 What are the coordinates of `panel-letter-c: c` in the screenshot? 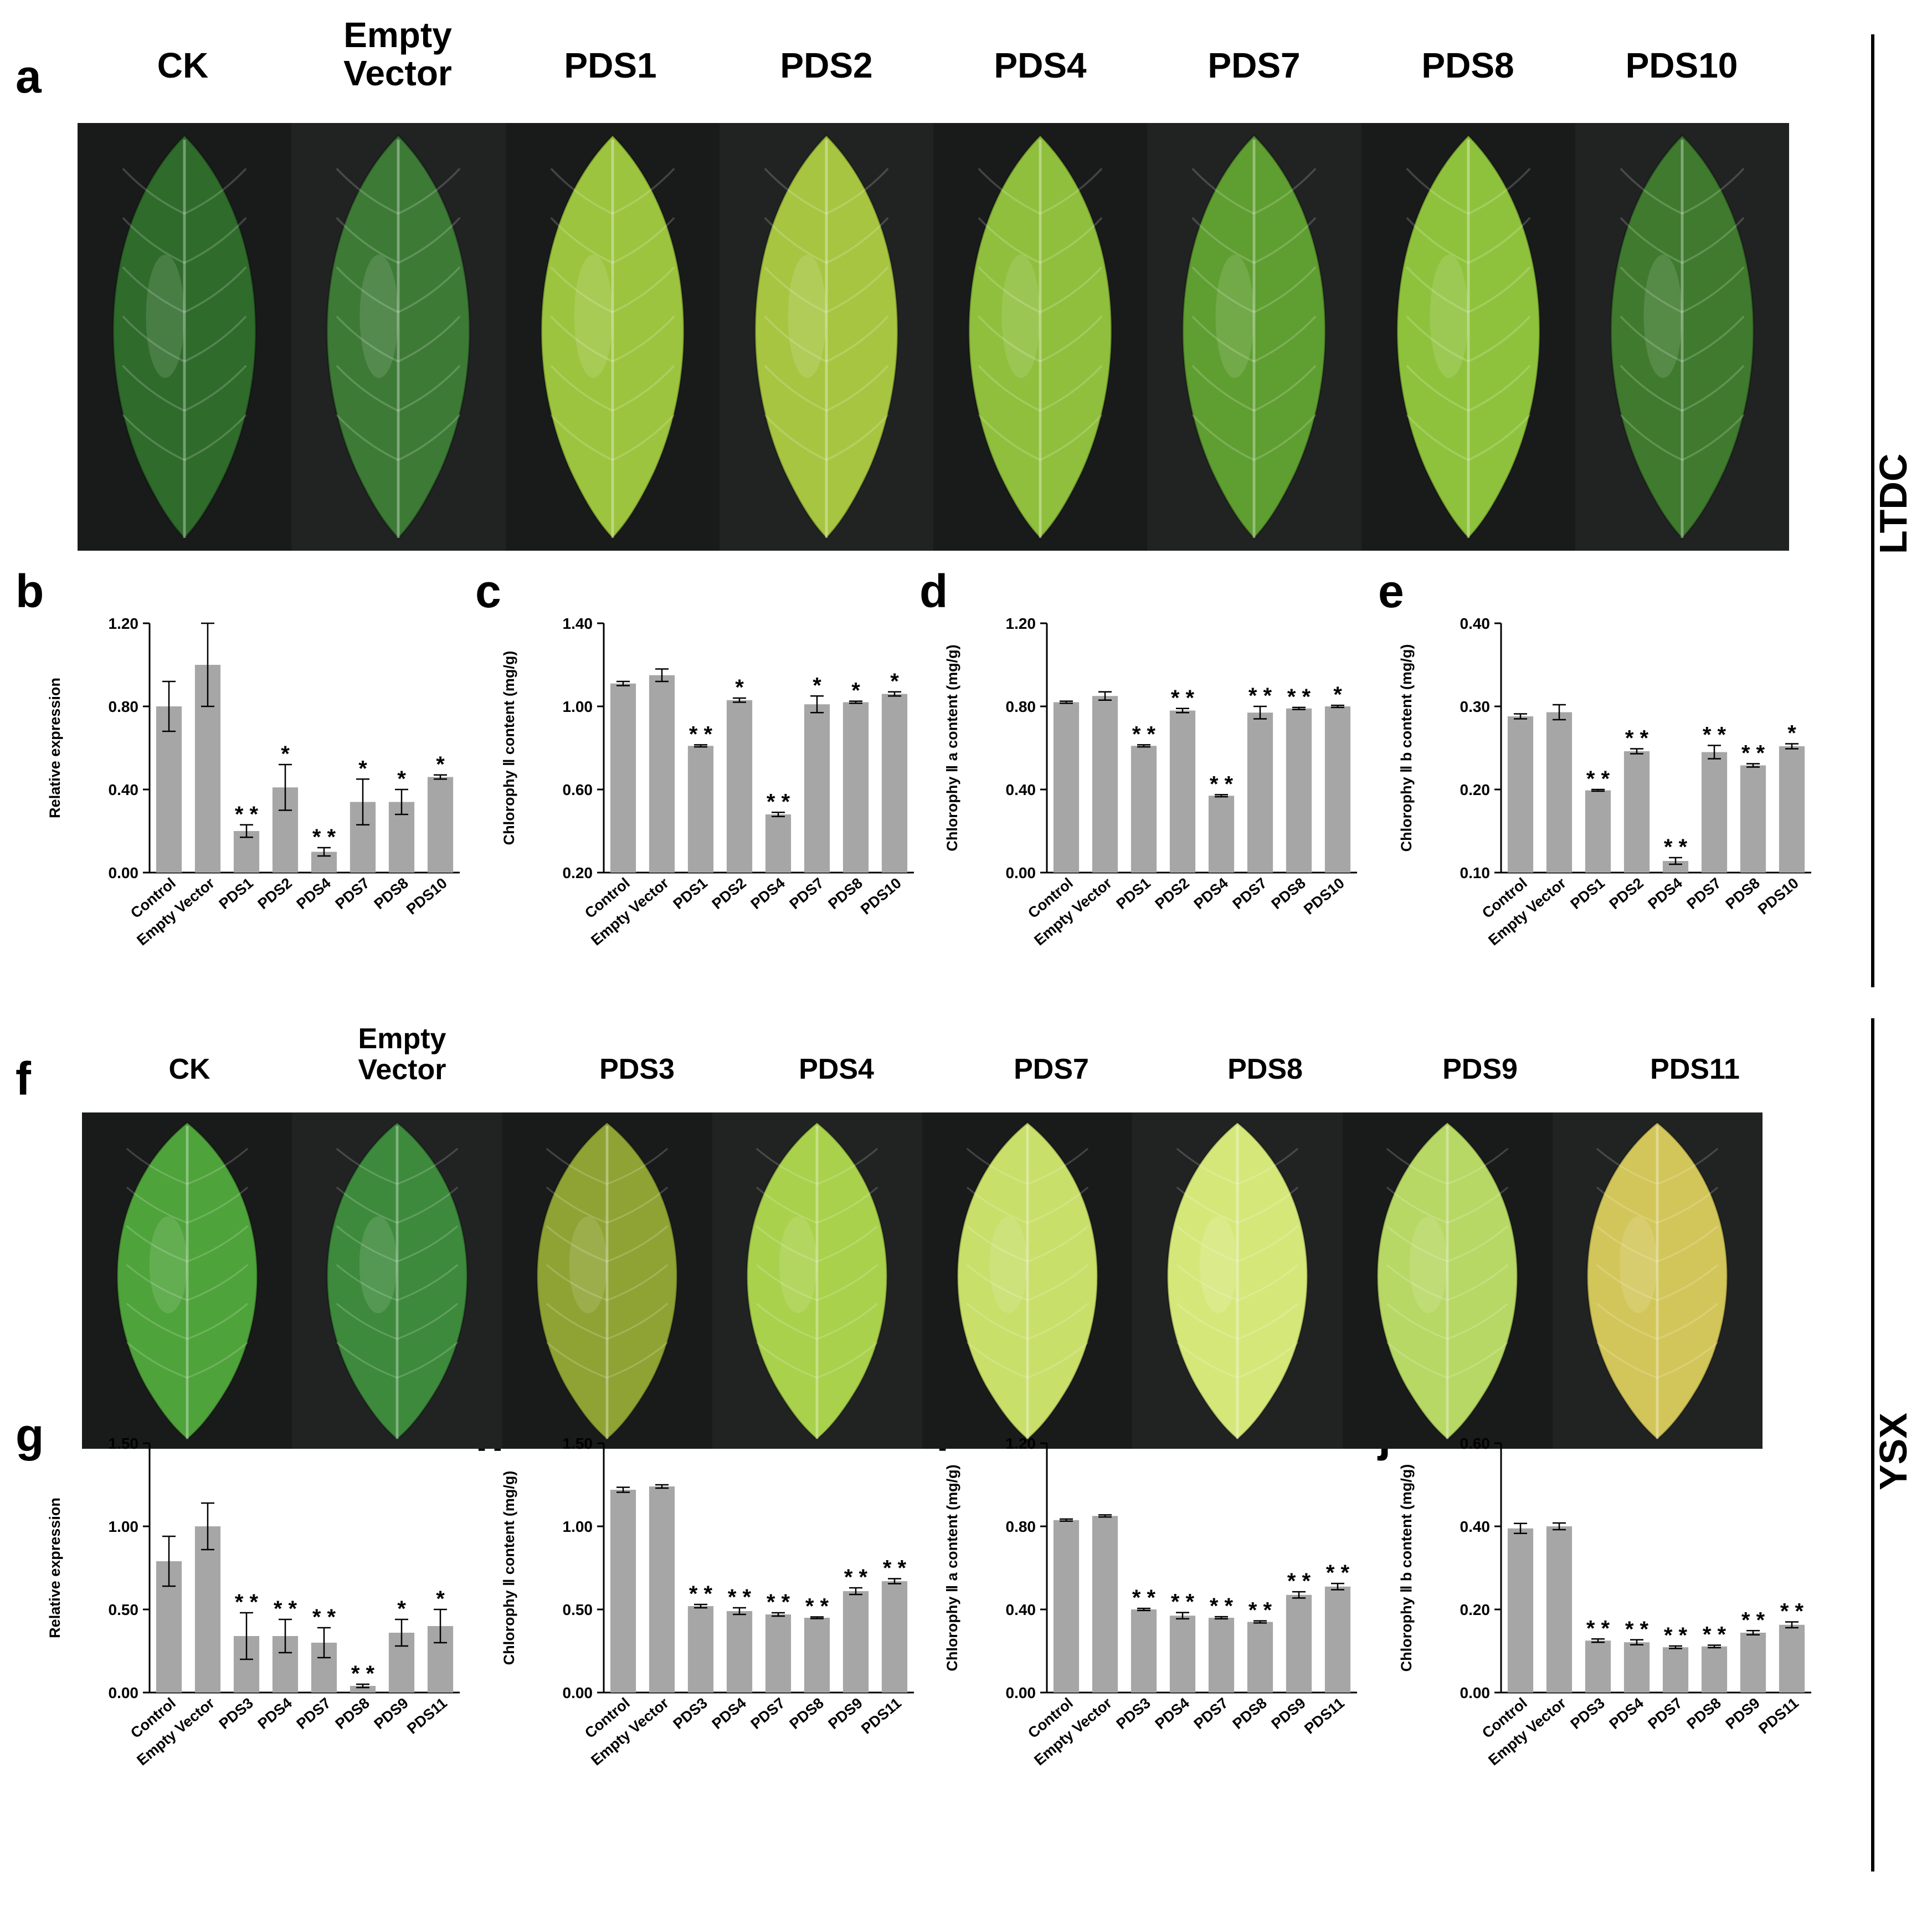 It's located at (488, 591).